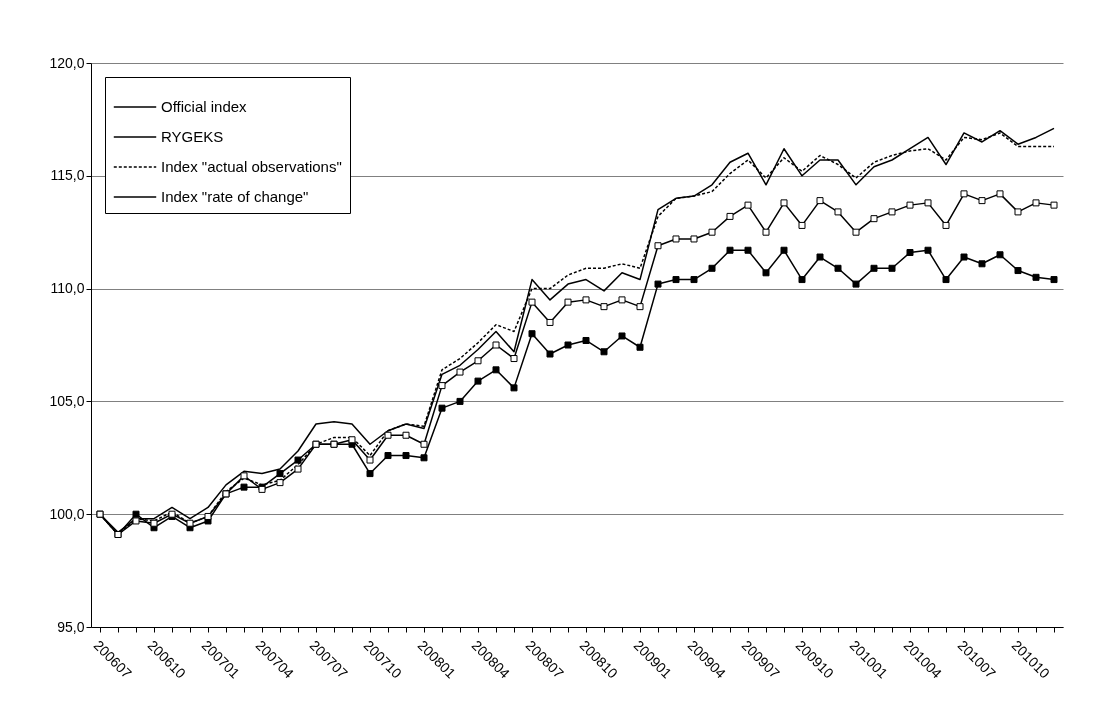 This screenshot has width=1098, height=727. Describe the element at coordinates (204, 106) in the screenshot. I see `legend-label: Official index` at that location.